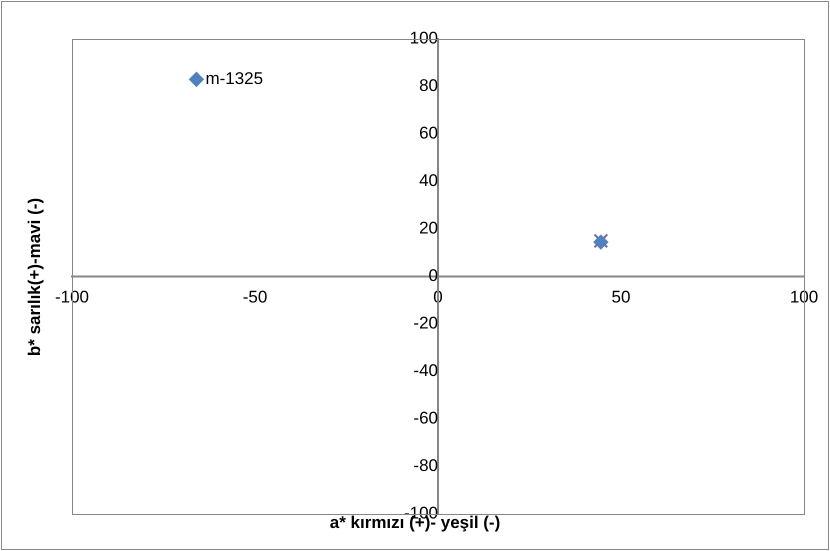 This screenshot has width=830, height=551. Describe the element at coordinates (425, 466) in the screenshot. I see `y-tick-label: -80` at that location.